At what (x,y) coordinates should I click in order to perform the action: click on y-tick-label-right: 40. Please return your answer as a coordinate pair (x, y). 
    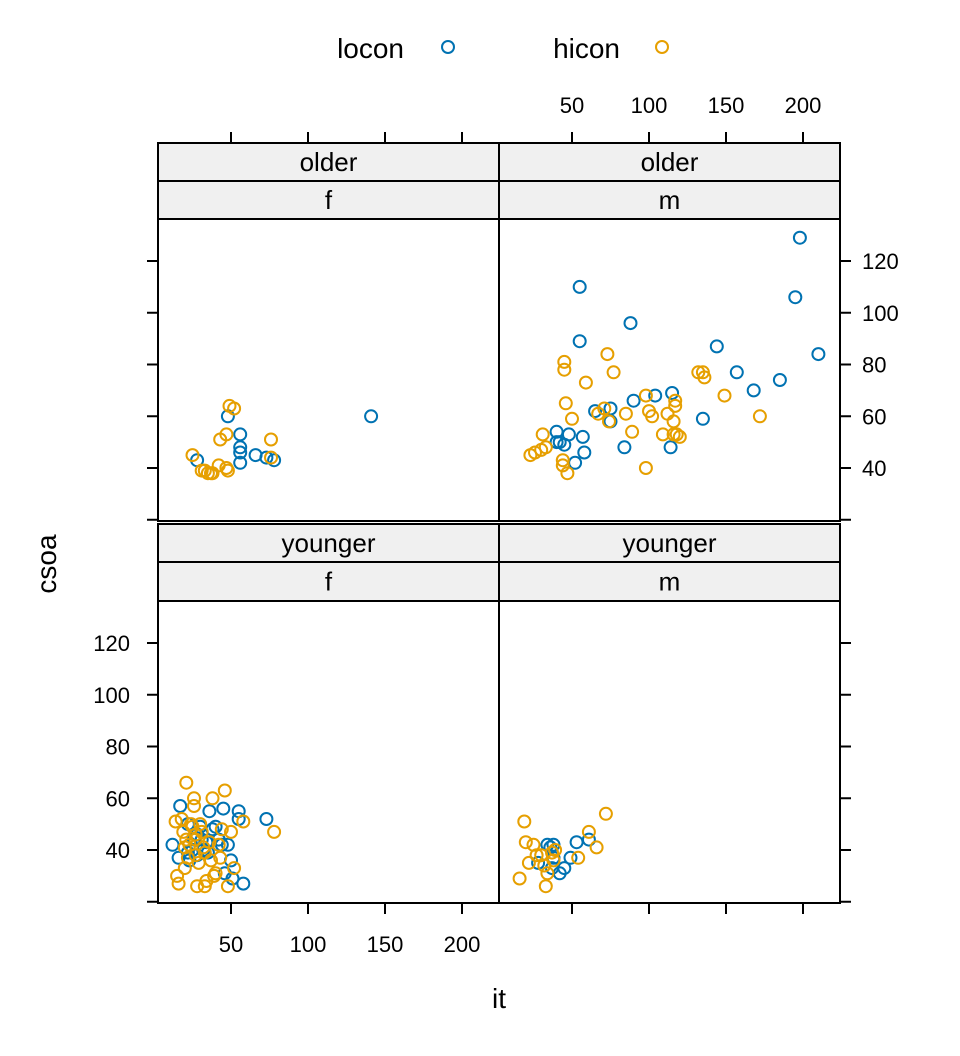
    Looking at the image, I should click on (874, 468).